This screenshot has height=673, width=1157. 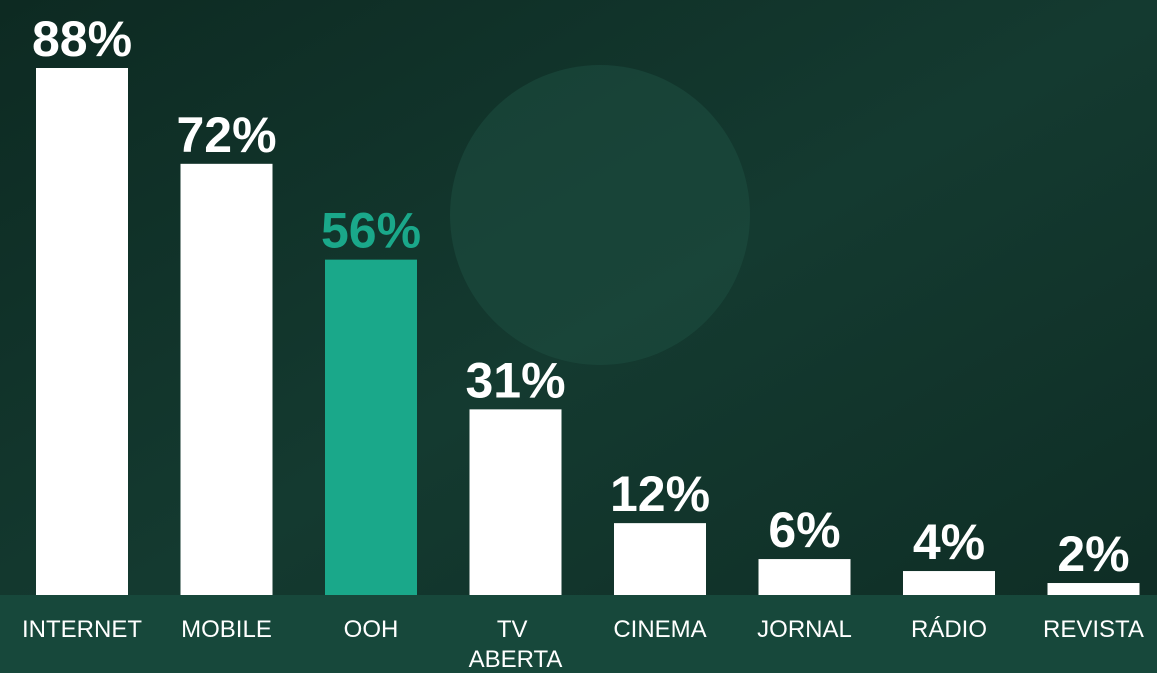 I want to click on bg-circle, so click(x=600, y=215).